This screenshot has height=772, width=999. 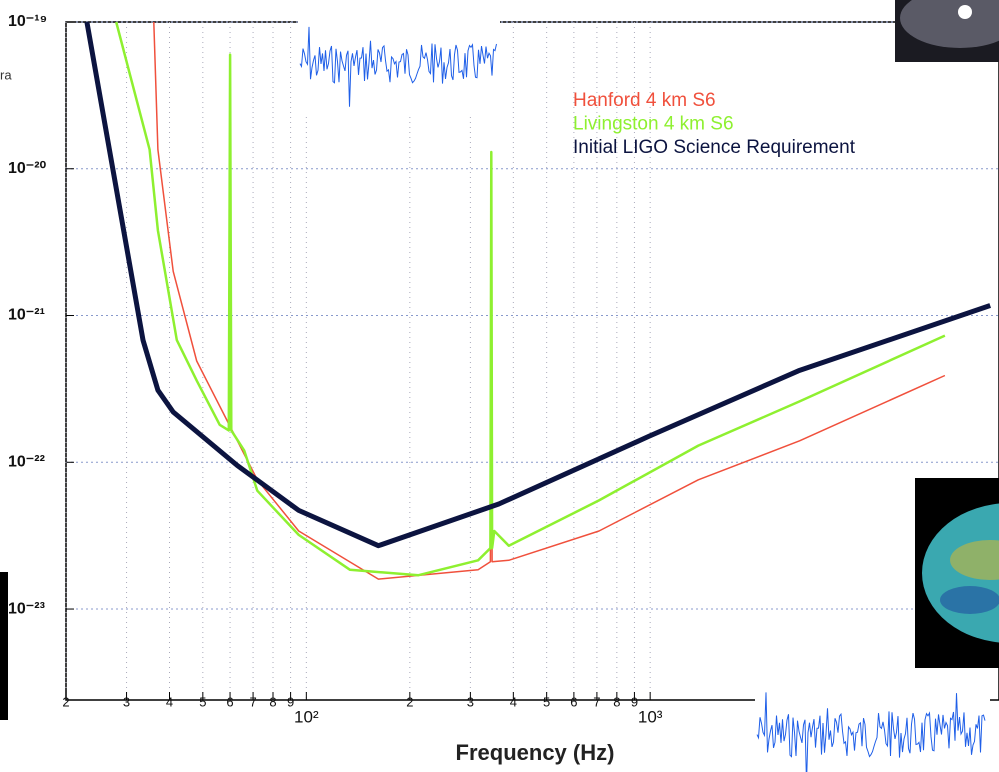 I want to click on noise-bg, so click(x=872, y=726).